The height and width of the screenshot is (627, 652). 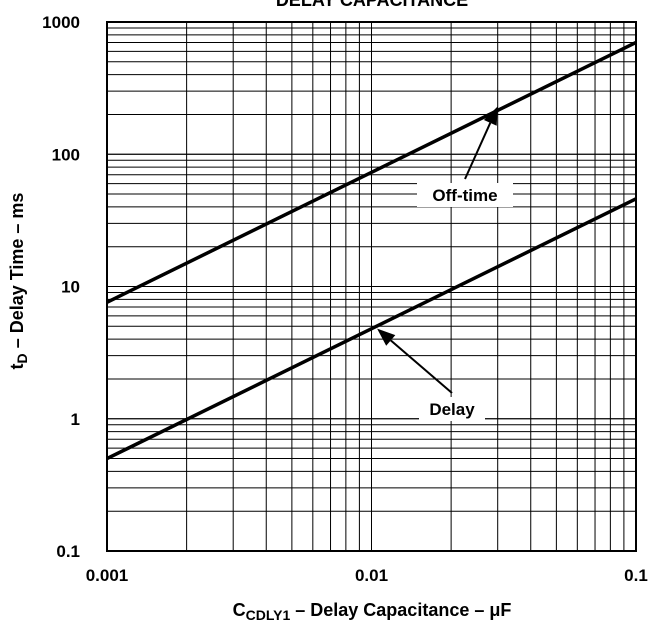 I want to click on x-ticks: 0.001 0.01 0.1, so click(x=367, y=575).